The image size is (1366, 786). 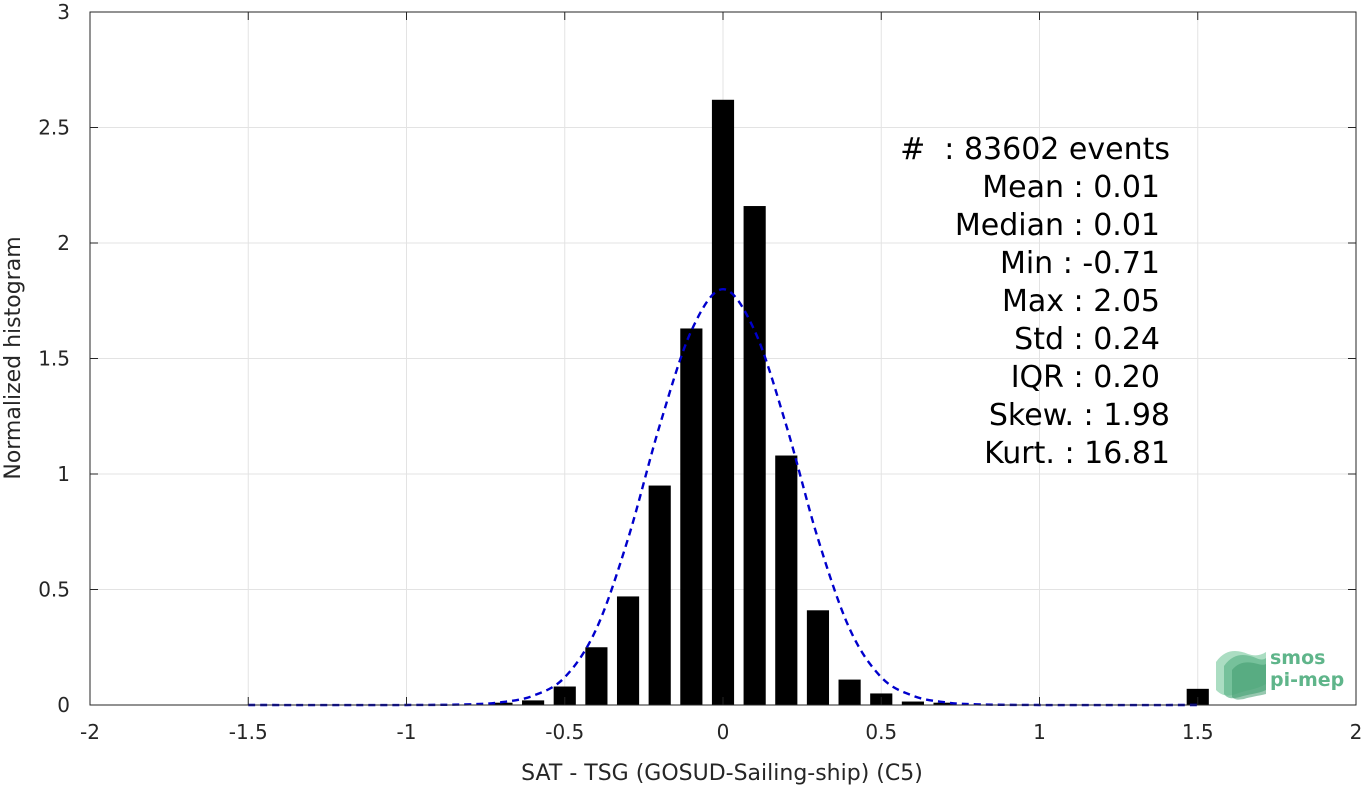 What do you see at coordinates (564, 732) in the screenshot?
I see `x-tick-label: -0.5` at bounding box center [564, 732].